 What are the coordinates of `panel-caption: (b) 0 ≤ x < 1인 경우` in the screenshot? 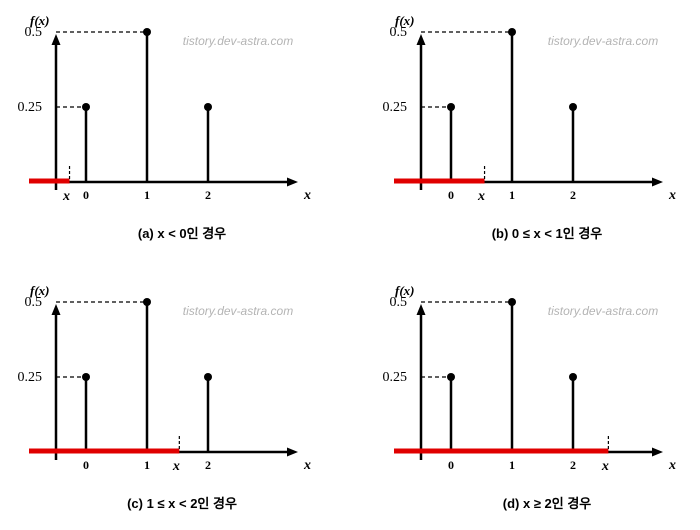 It's located at (547, 233).